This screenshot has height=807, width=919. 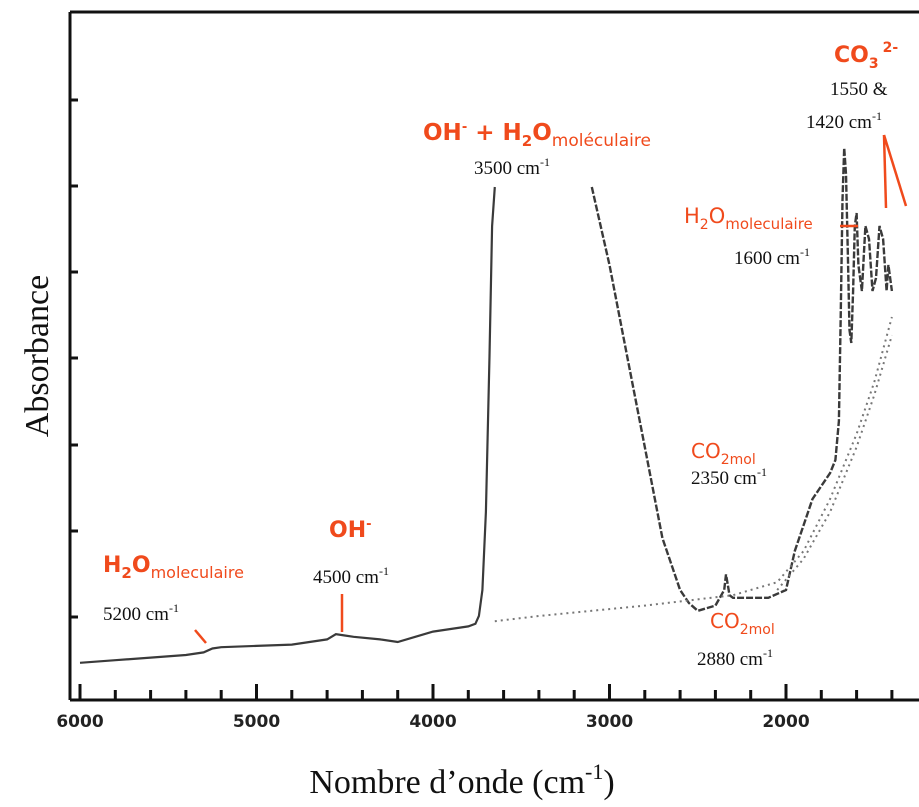 I want to click on annotation-co2-2880: CO2mol 2880 cm-1, so click(x=736, y=639).